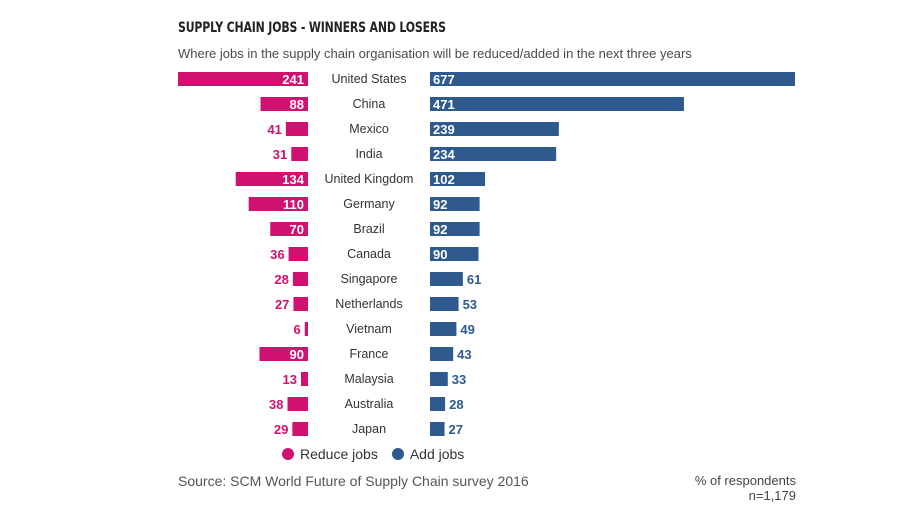 Image resolution: width=900 pixels, height=520 pixels. Describe the element at coordinates (368, 154) in the screenshot. I see `category-label: India` at that location.